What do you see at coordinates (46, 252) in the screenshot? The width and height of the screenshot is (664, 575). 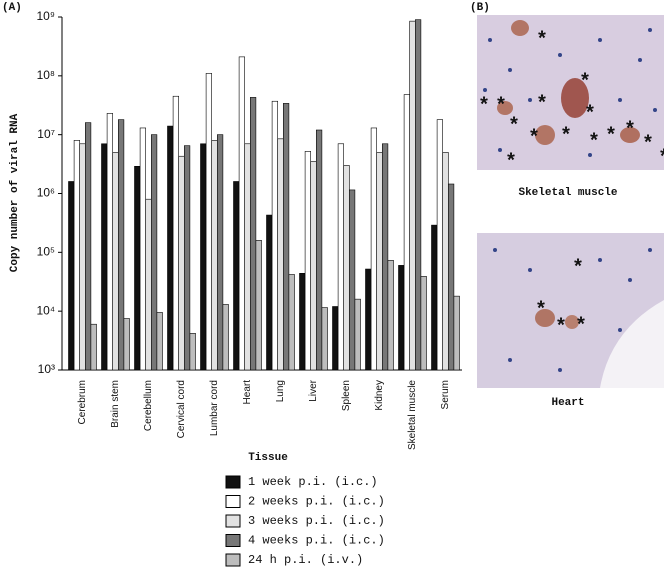 I see `y-tick-label: 10⁵` at bounding box center [46, 252].